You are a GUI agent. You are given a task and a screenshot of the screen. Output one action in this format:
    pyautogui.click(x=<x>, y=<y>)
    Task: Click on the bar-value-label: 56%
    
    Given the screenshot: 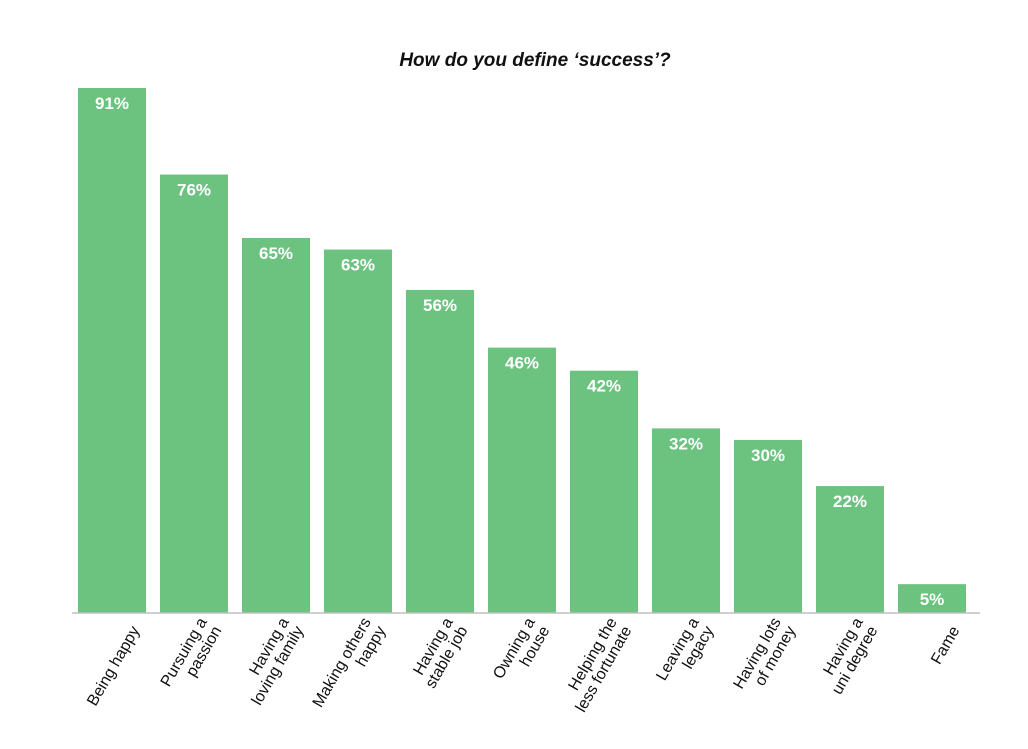 What is the action you would take?
    pyautogui.click(x=440, y=305)
    